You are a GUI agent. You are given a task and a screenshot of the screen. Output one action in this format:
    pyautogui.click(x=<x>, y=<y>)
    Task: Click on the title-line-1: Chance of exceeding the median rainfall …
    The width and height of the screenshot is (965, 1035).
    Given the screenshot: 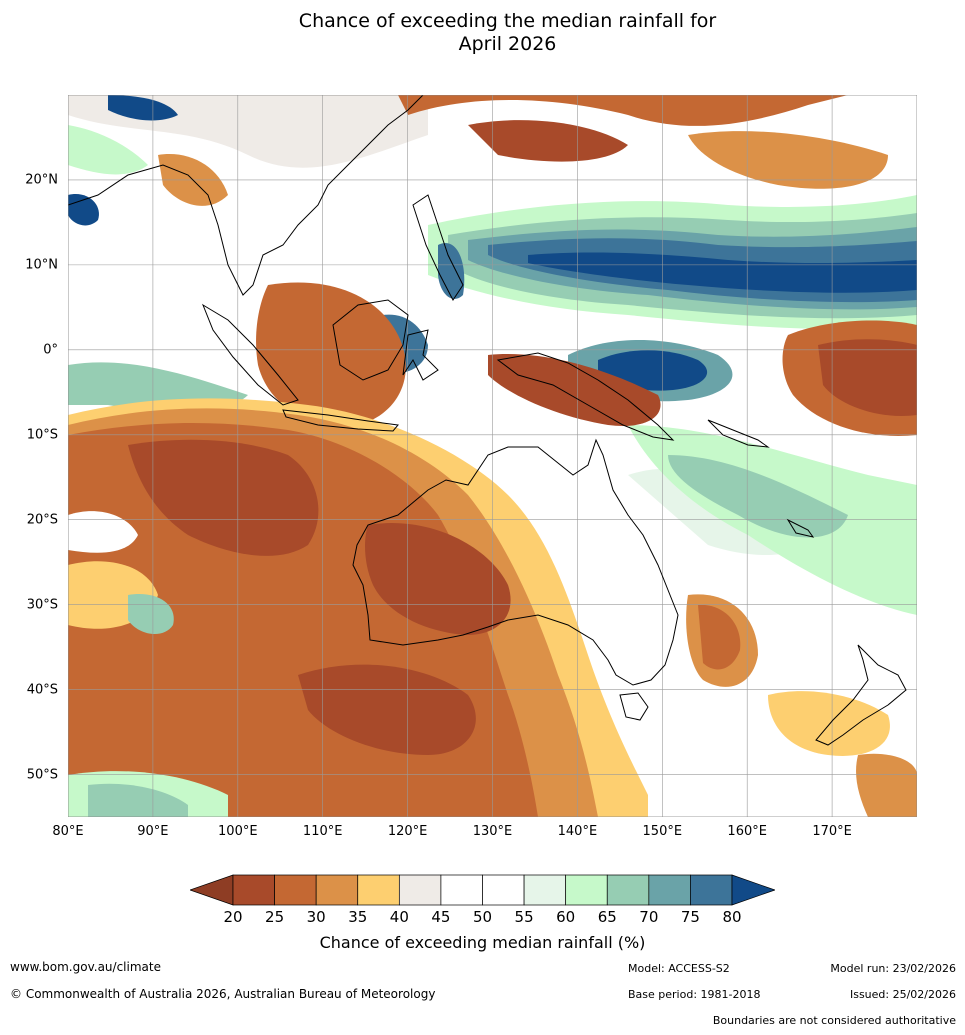 What is the action you would take?
    pyautogui.click(x=507, y=21)
    